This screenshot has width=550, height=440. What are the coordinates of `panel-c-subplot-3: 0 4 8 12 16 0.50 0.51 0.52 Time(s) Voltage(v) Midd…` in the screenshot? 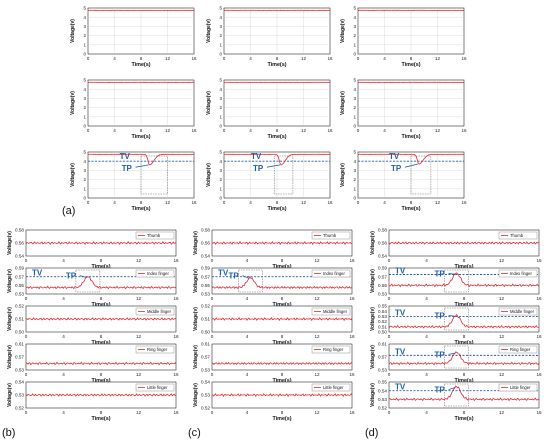 It's located at (274, 325).